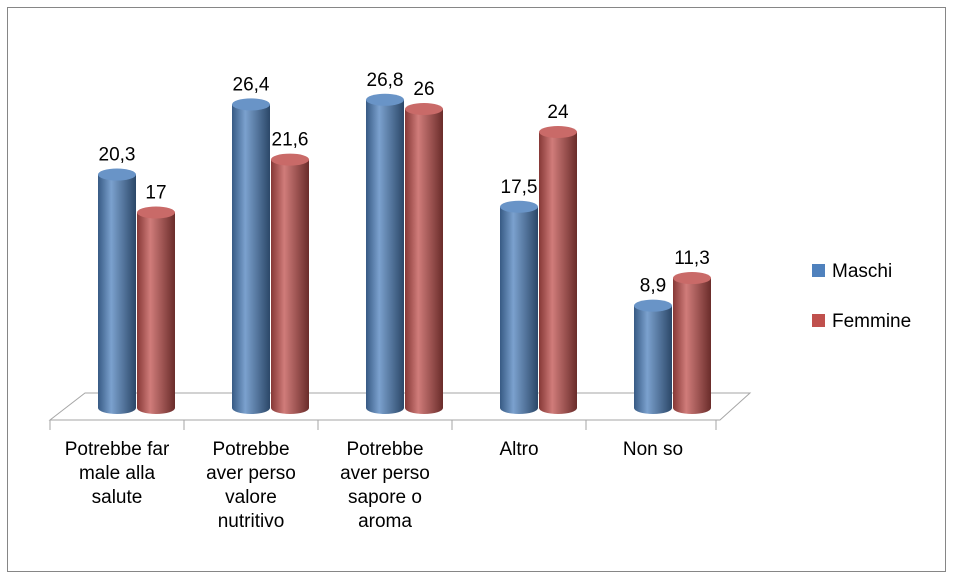 The width and height of the screenshot is (954, 580). What do you see at coordinates (558, 112) in the screenshot?
I see `data-label: 24` at bounding box center [558, 112].